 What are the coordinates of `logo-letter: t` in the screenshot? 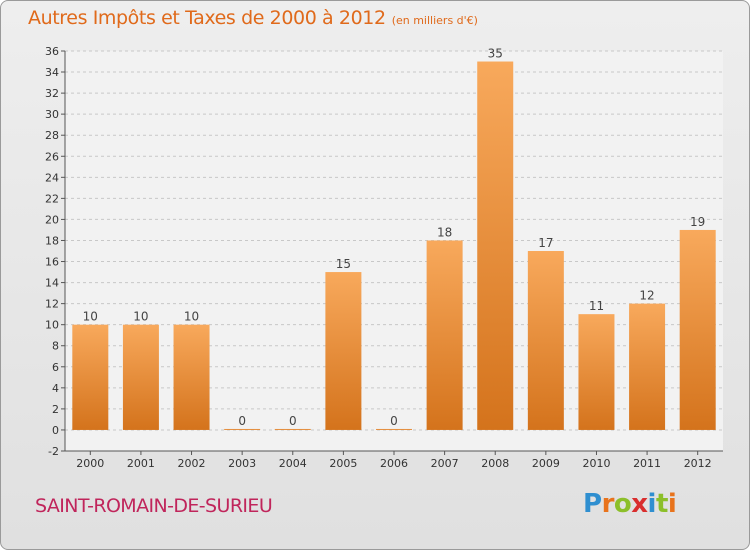 It's located at (661, 504).